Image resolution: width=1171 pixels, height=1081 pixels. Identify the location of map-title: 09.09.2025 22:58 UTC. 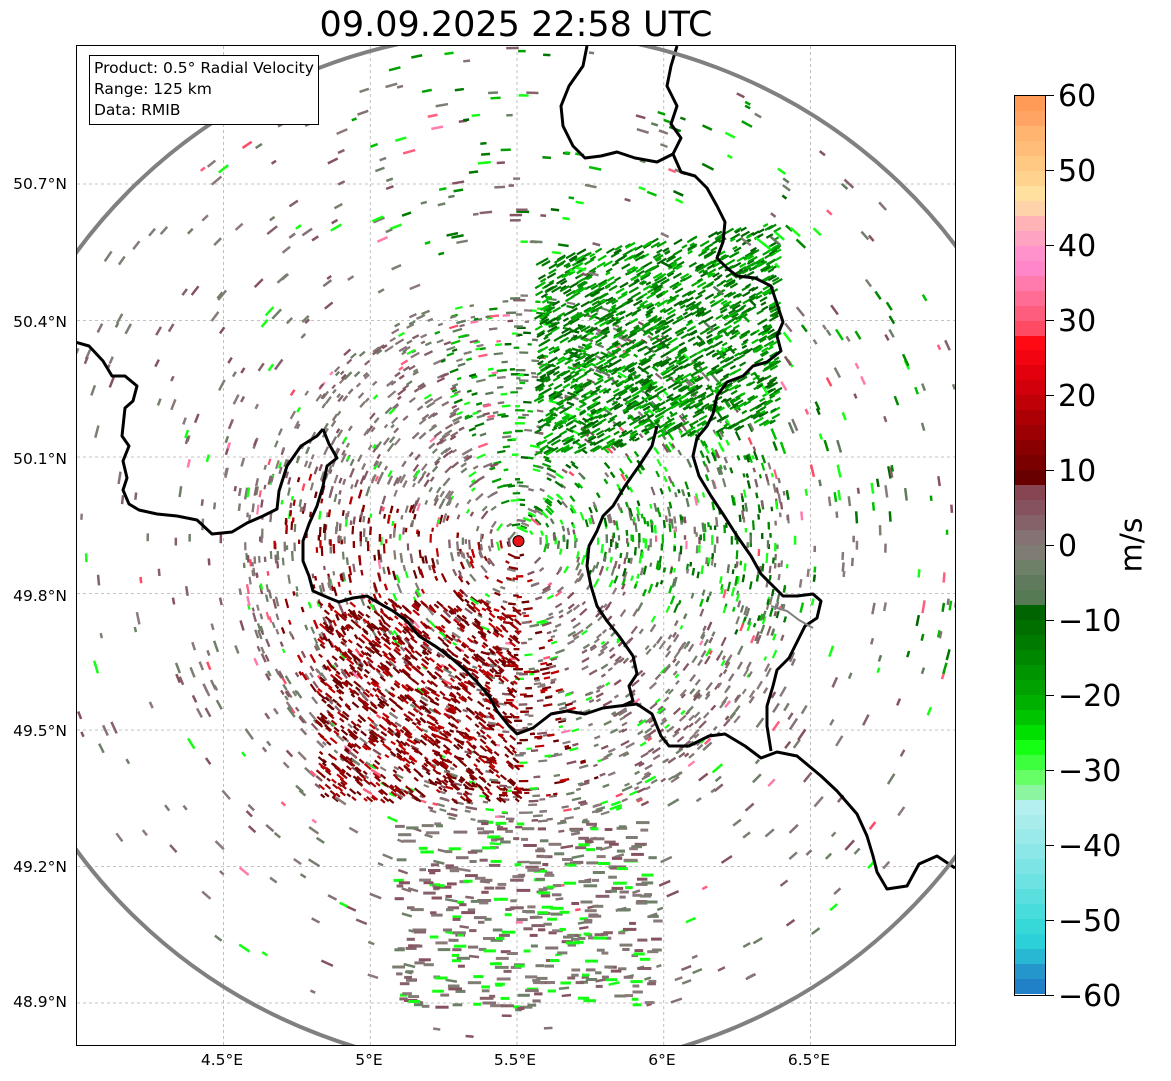
(516, 25).